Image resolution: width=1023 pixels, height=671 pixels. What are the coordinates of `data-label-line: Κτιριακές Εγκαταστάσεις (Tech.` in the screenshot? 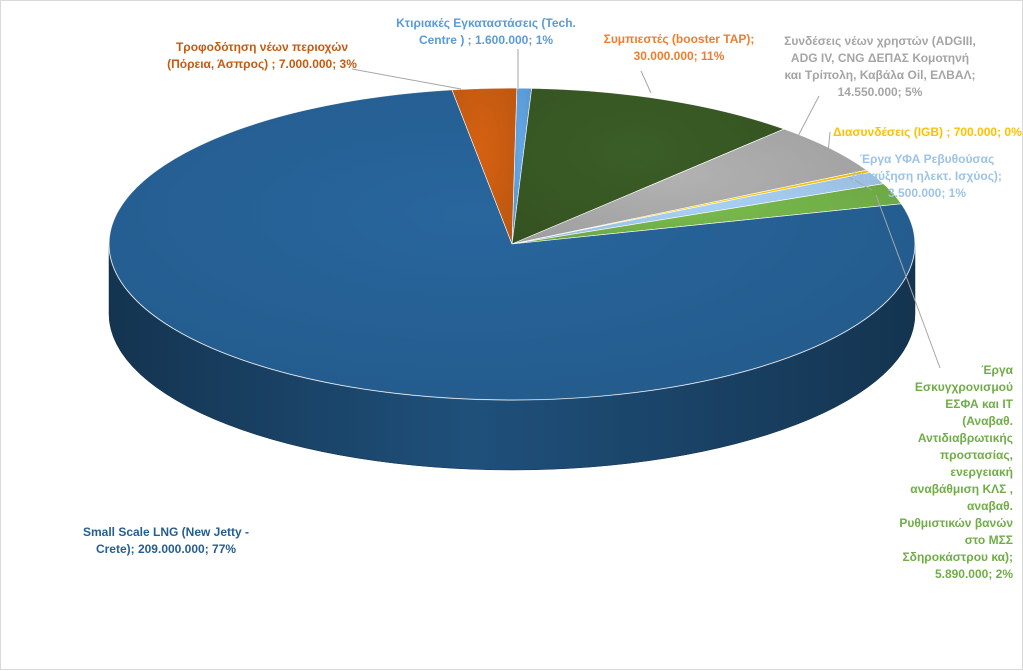 It's located at (486, 23).